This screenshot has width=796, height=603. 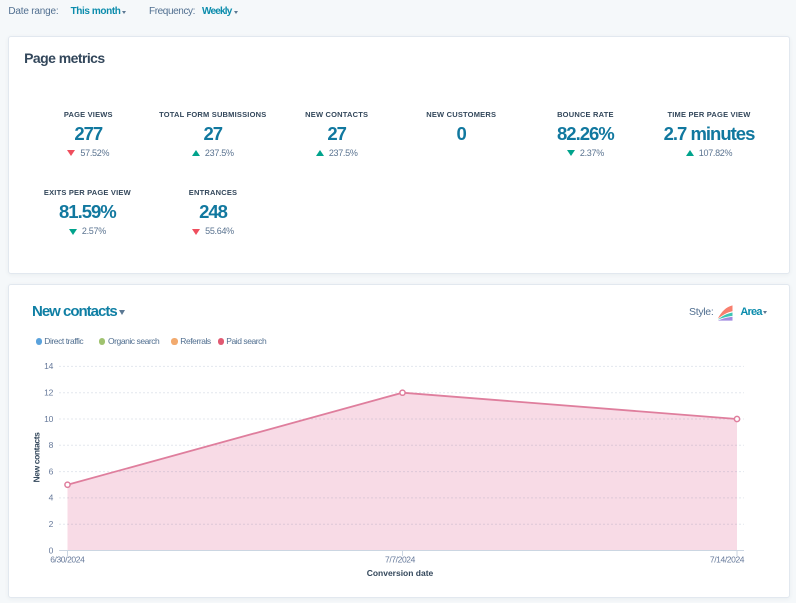 I want to click on svg-text: 6/30/2024, so click(x=67, y=560).